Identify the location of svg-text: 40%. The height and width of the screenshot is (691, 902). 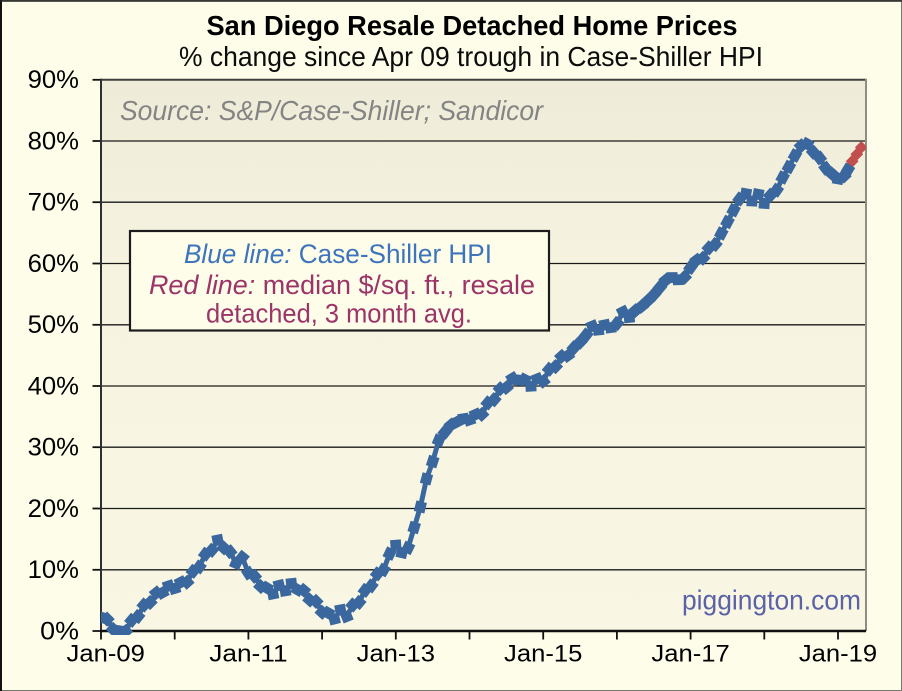
(53, 386).